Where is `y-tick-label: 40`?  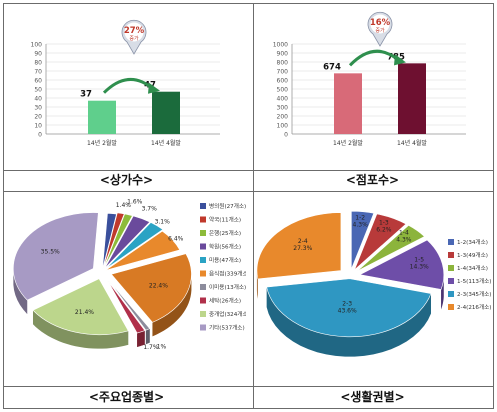 y-tick-label: 40 is located at coordinates (38, 99).